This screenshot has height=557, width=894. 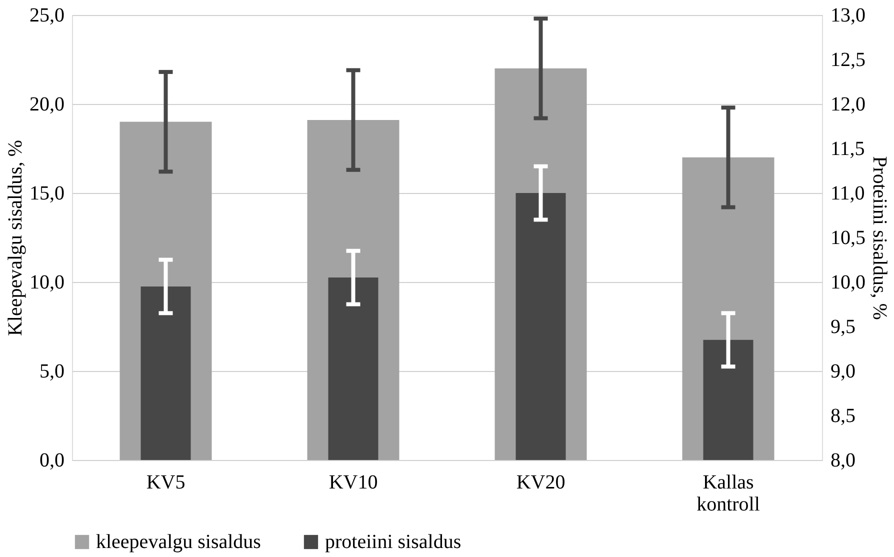 I want to click on y-axis-title: Kleepevalgu sisaldus, %, so click(x=15, y=238).